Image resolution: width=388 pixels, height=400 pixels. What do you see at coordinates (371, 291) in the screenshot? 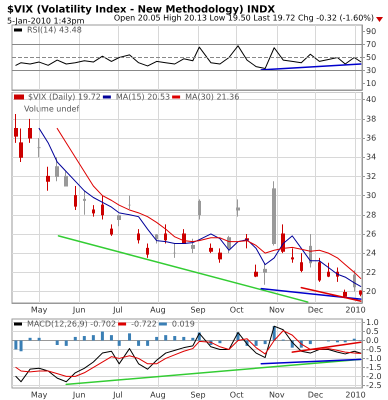
I see `y-tick-label: 20` at bounding box center [371, 291].